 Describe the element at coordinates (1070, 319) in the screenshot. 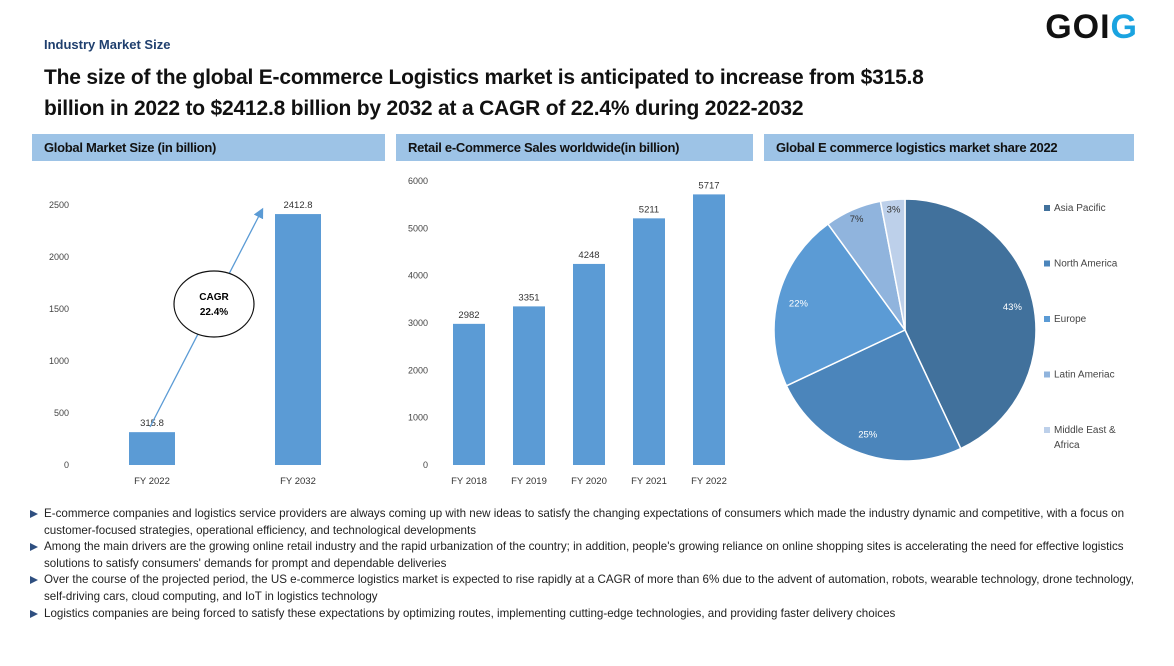

I see `legend-label: Europe` at that location.